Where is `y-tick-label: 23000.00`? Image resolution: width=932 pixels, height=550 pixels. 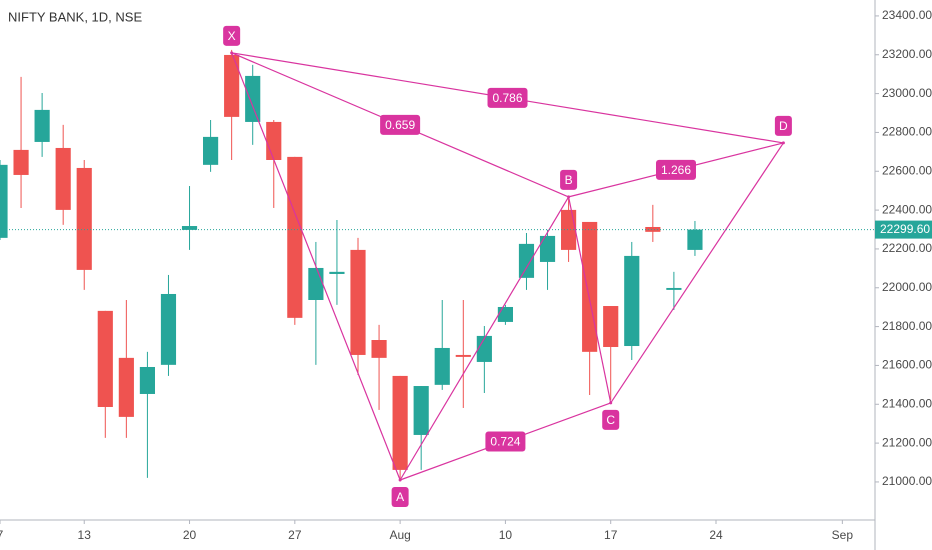
y-tick-label: 23000.00 is located at coordinates (907, 93).